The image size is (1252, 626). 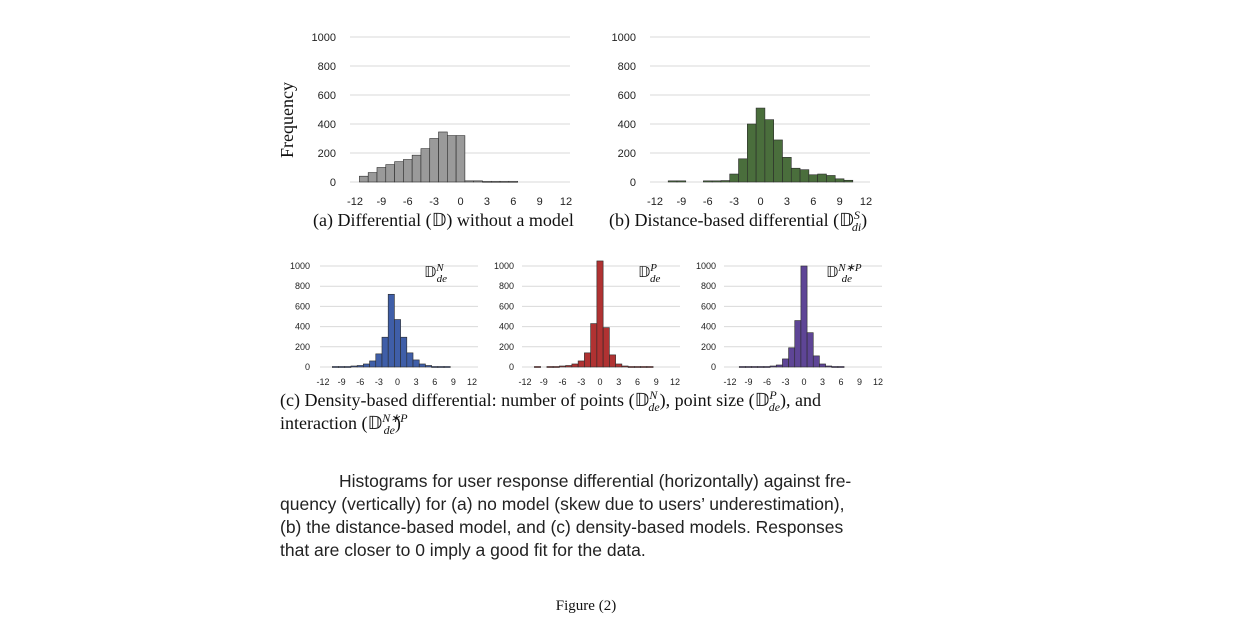 What do you see at coordinates (435, 273) in the screenshot?
I see `series-label: 𝔻N de` at bounding box center [435, 273].